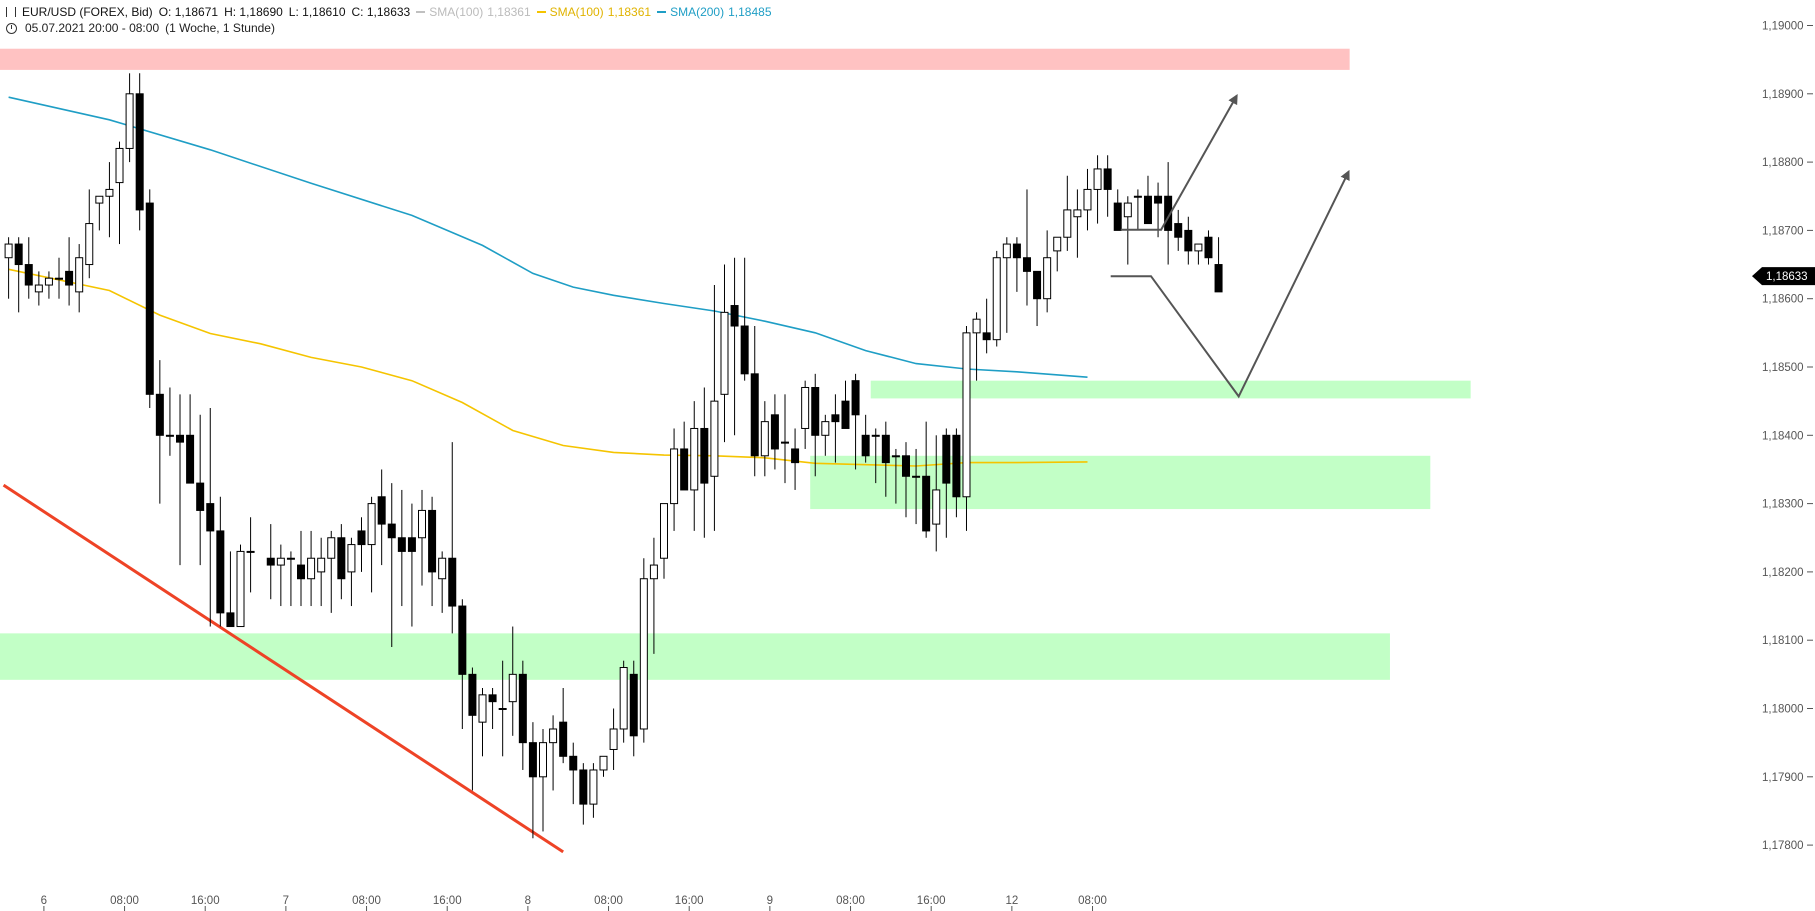  I want to click on indicator-sma100-grey: SMA(100) 1,18361, so click(473, 12).